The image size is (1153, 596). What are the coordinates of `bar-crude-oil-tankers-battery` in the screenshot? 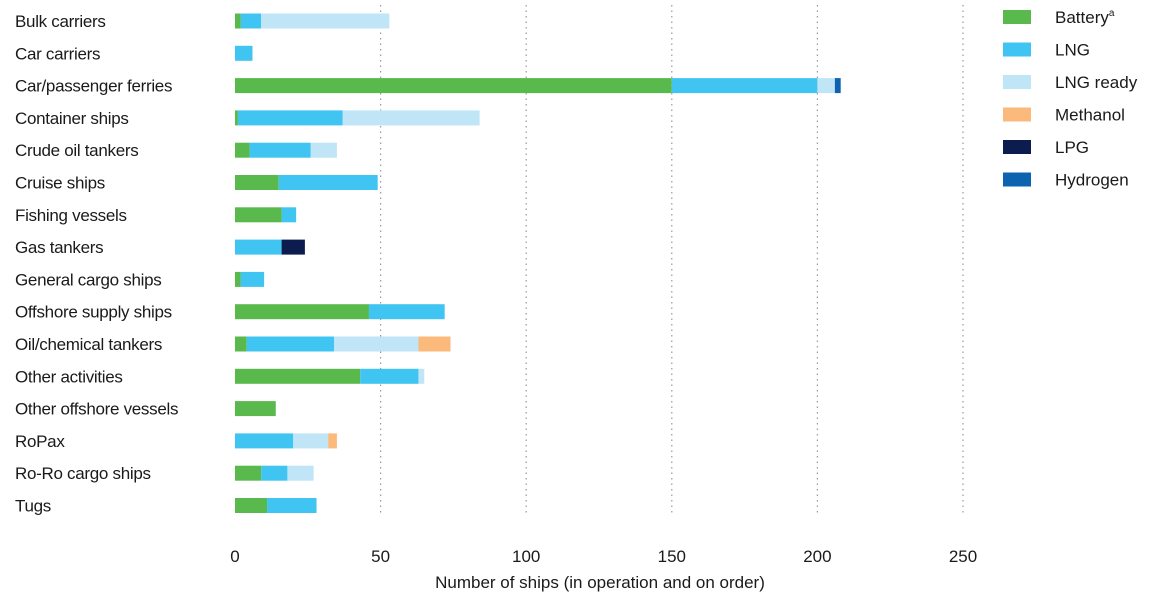 It's located at (242, 150).